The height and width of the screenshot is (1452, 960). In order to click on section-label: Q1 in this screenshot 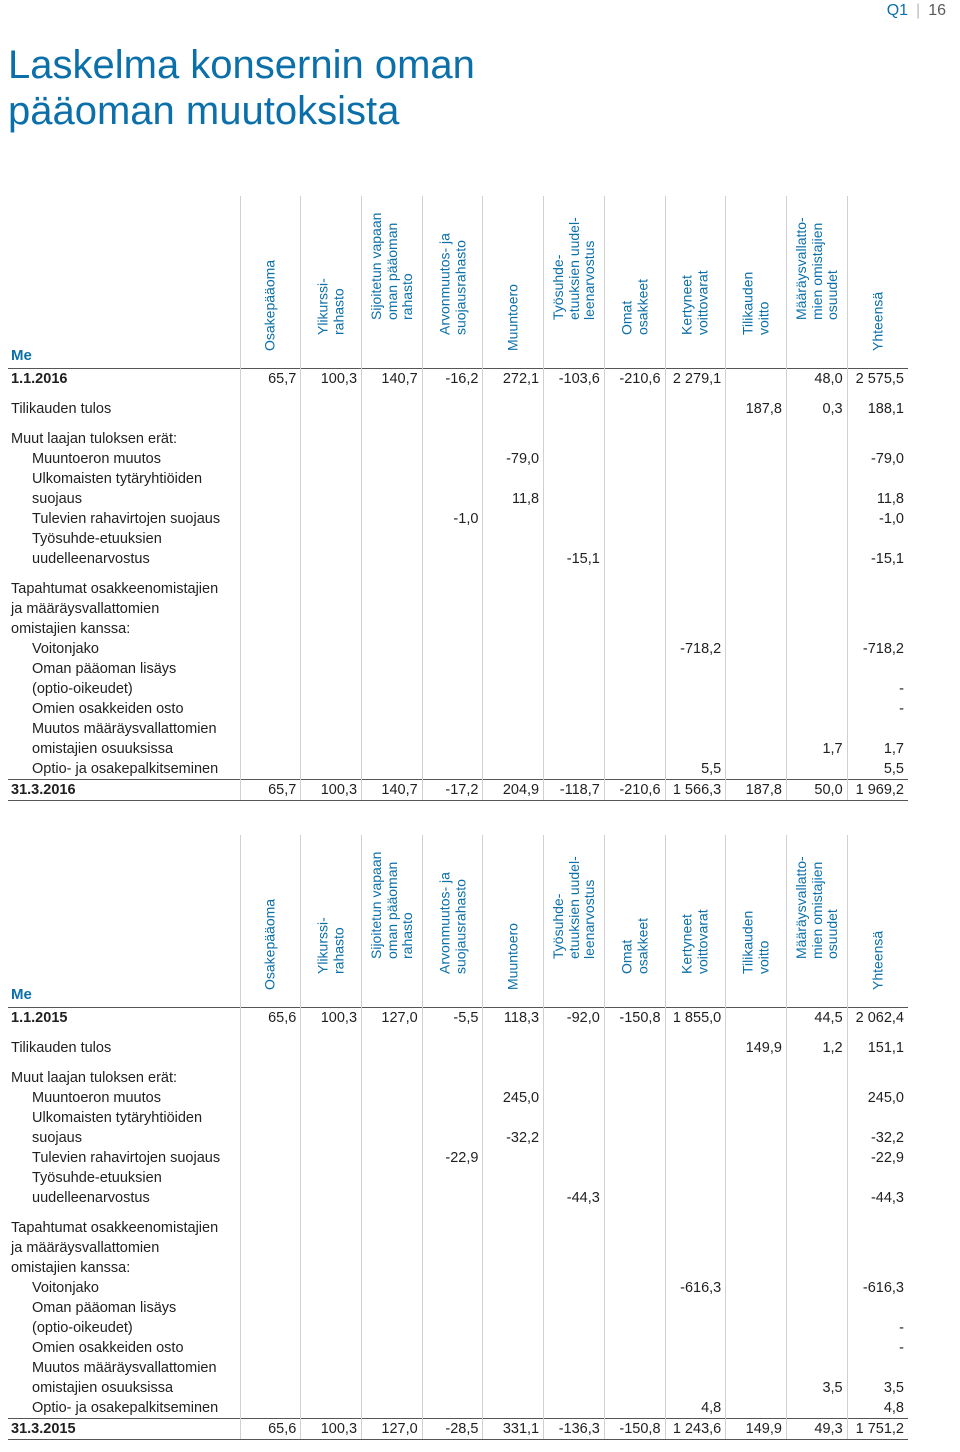, I will do `click(897, 10)`.